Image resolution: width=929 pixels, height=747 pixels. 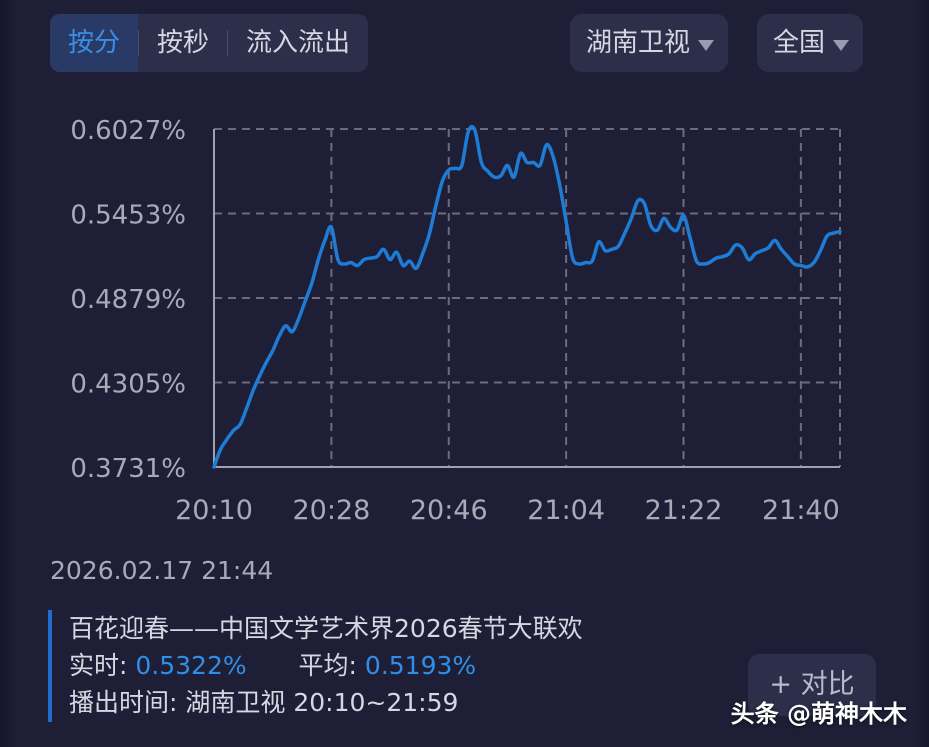 What do you see at coordinates (128, 216) in the screenshot?
I see `y-tick-label: 0.5453%` at bounding box center [128, 216].